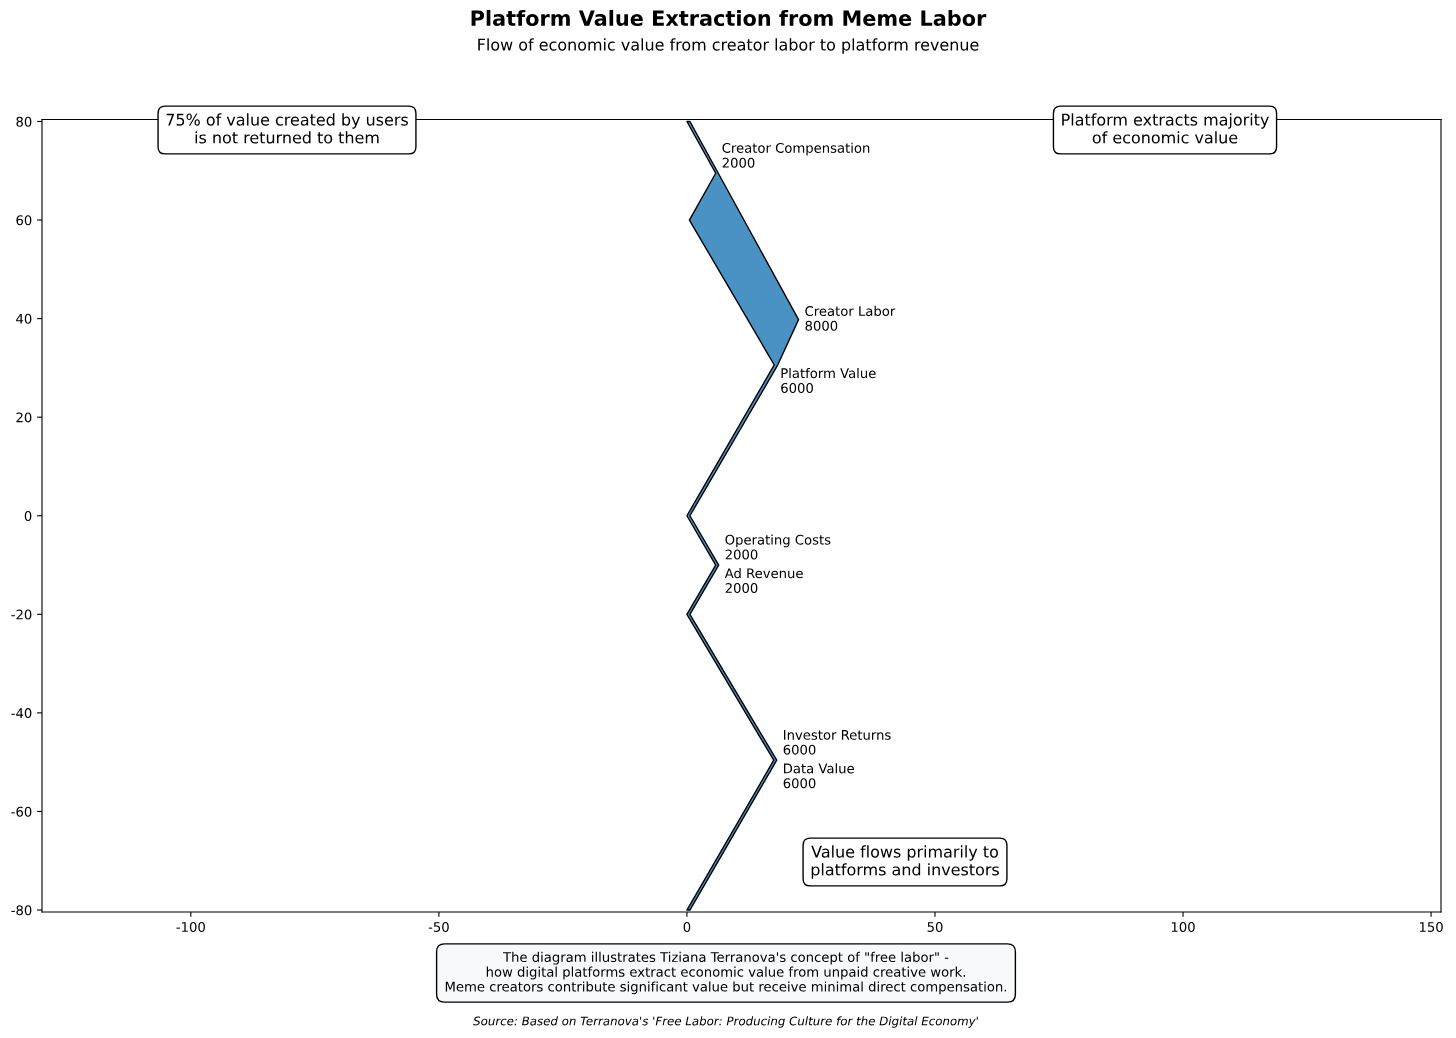  What do you see at coordinates (1183, 926) in the screenshot?
I see `x-tick-label: 100` at bounding box center [1183, 926].